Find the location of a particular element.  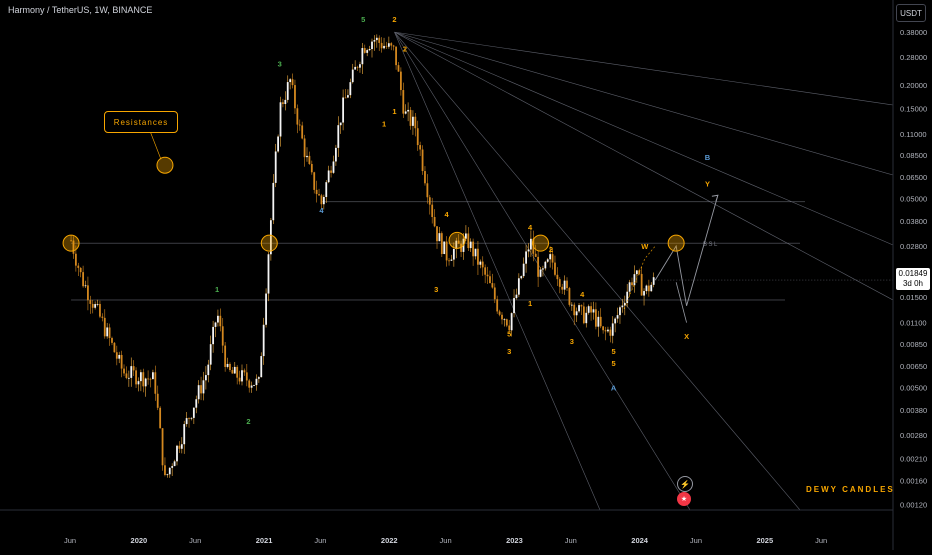

us-flag-icon: ★ is located at coordinates (684, 499).